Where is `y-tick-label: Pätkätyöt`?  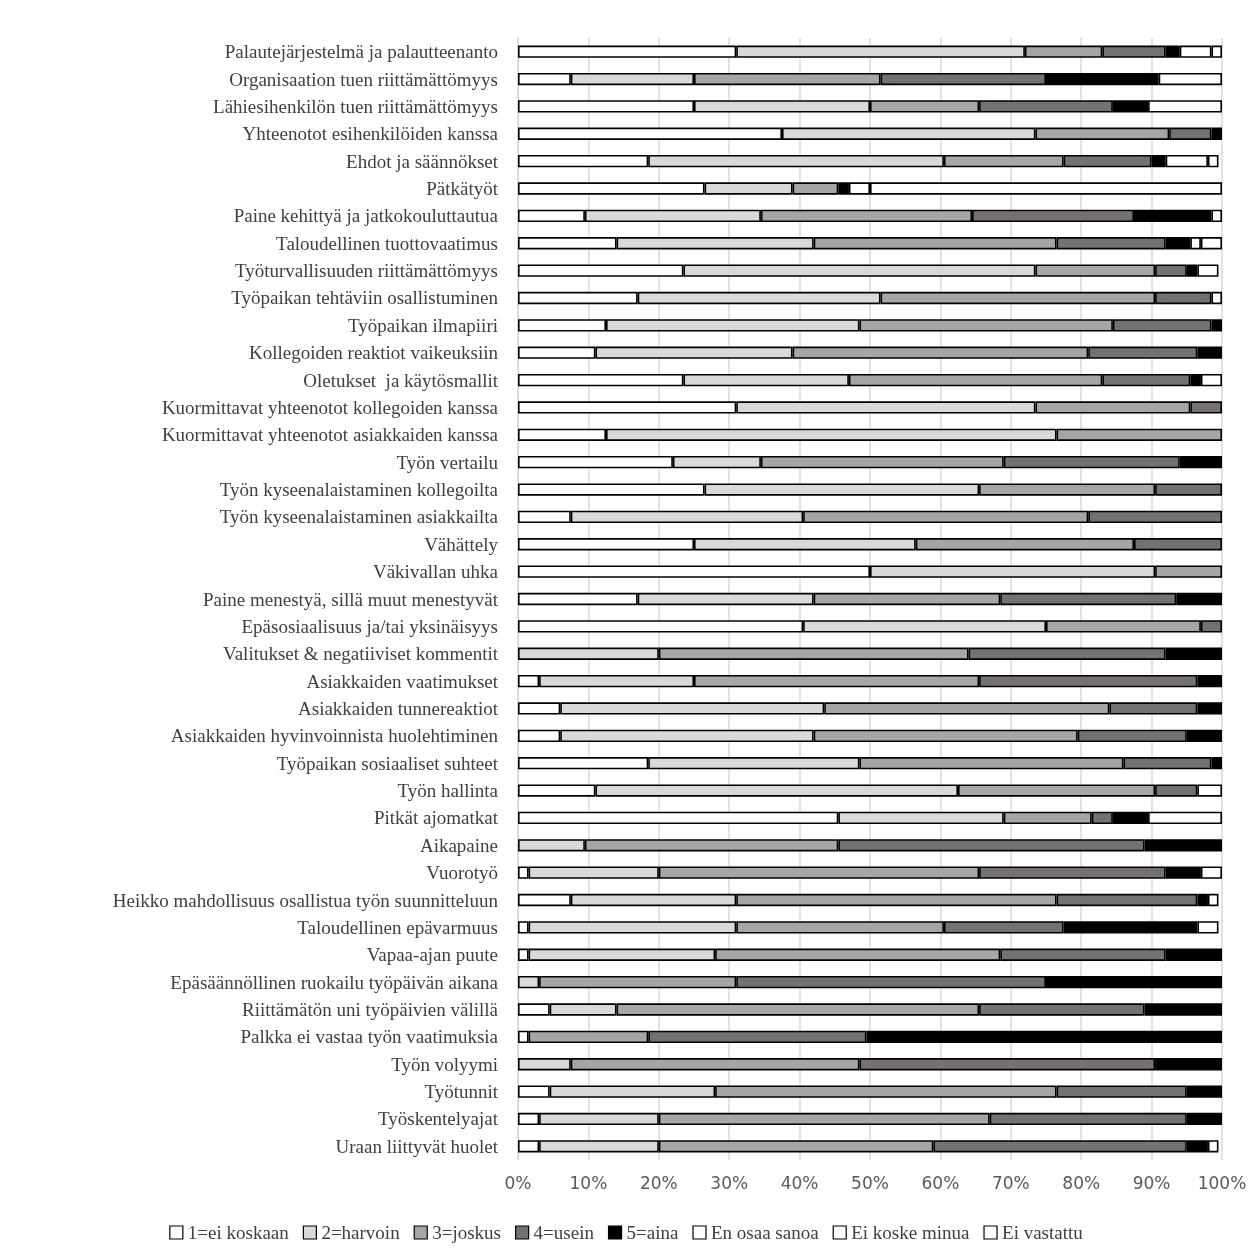 y-tick-label: Pätkätyöt is located at coordinates (462, 189).